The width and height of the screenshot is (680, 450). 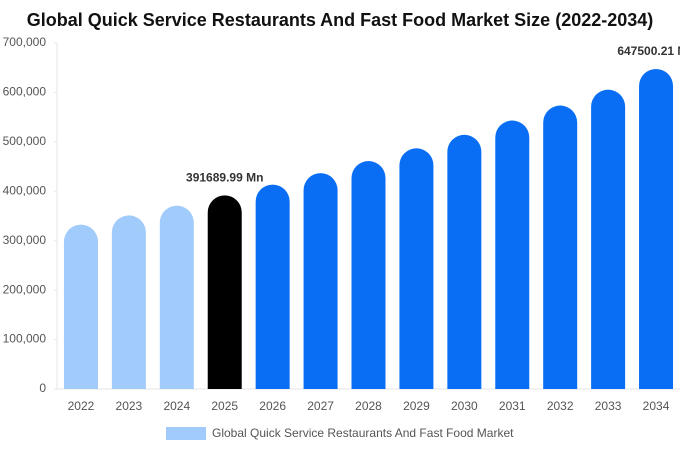 What do you see at coordinates (656, 406) in the screenshot?
I see `x-tick-label: 2034` at bounding box center [656, 406].